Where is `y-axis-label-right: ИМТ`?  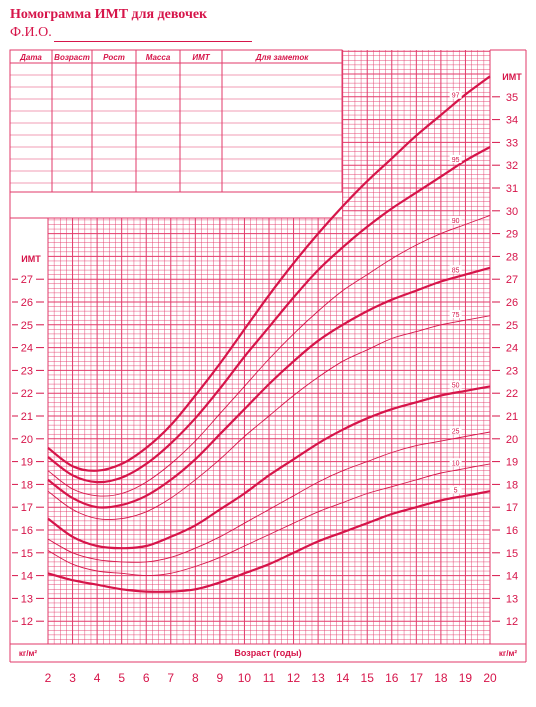
y-axis-label-right: ИМТ is located at coordinates (512, 77).